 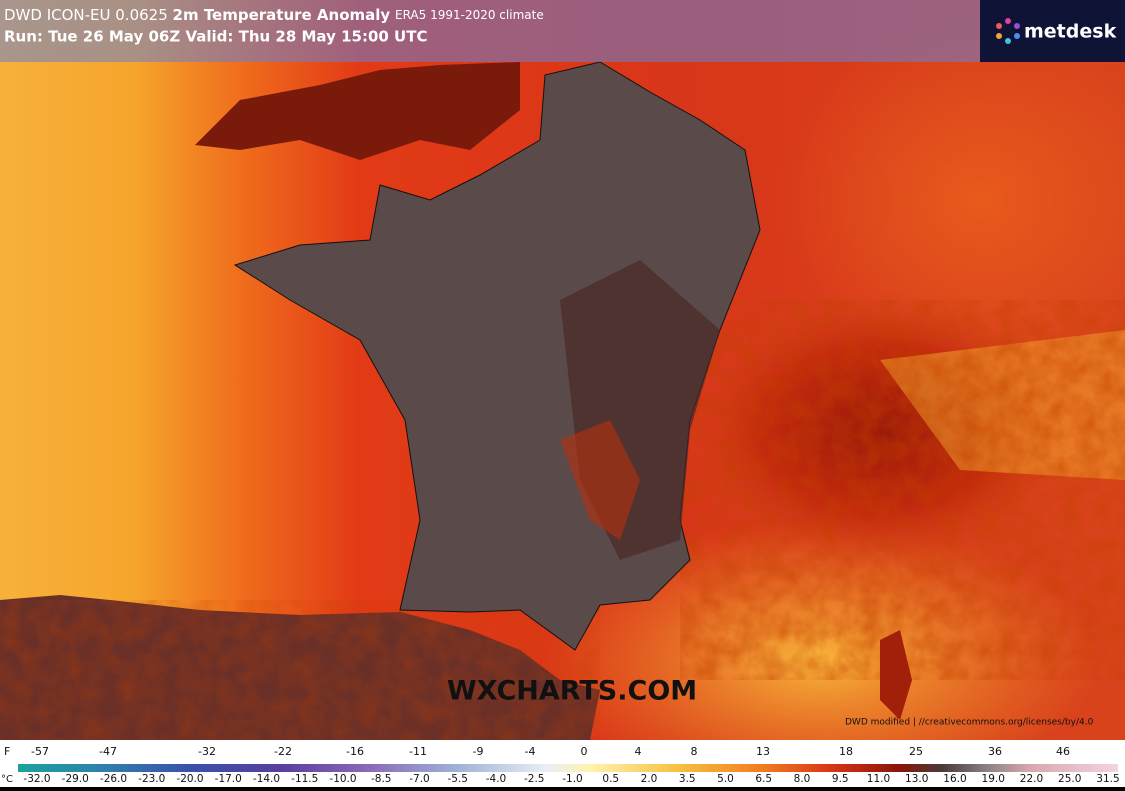 I want to click on c-label: -26.0, so click(x=113, y=779).